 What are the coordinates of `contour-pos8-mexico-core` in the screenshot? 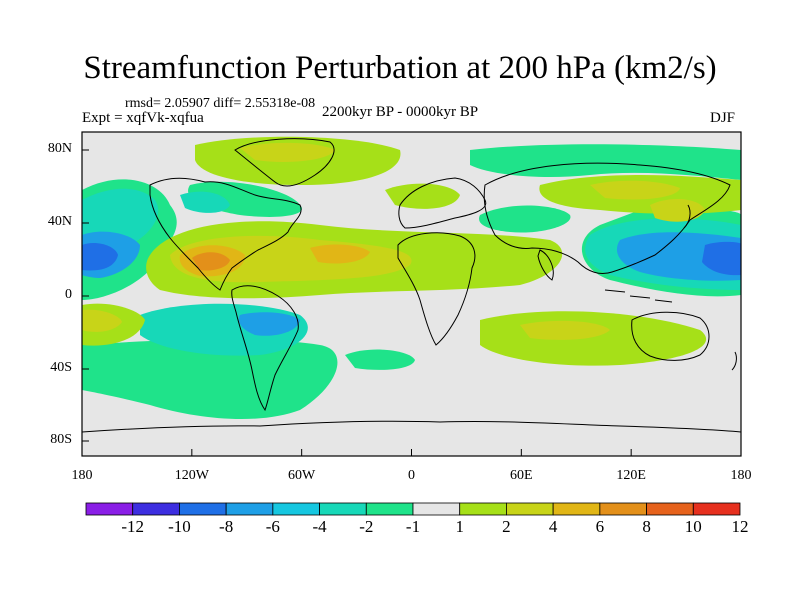 It's located at (211, 261).